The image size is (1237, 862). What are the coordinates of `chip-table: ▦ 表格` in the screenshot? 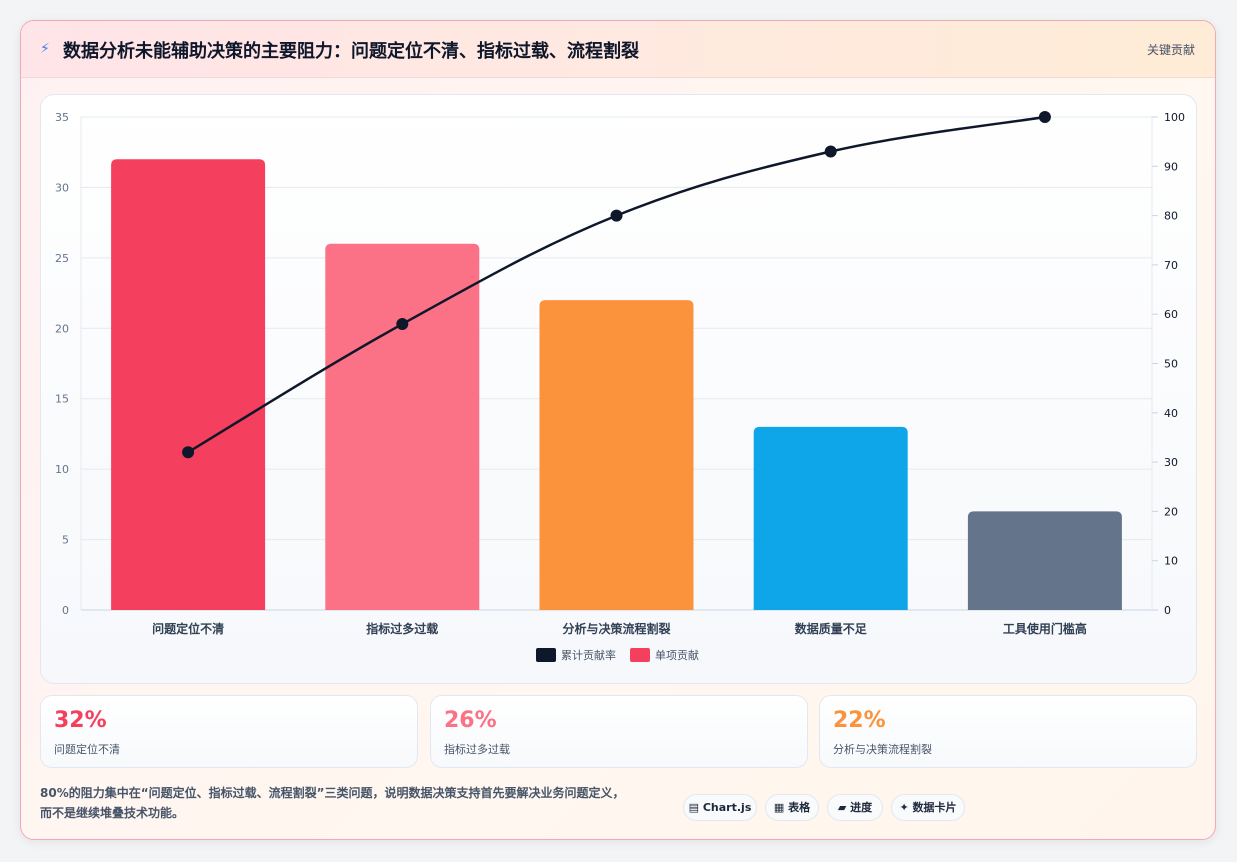 It's located at (792, 807).